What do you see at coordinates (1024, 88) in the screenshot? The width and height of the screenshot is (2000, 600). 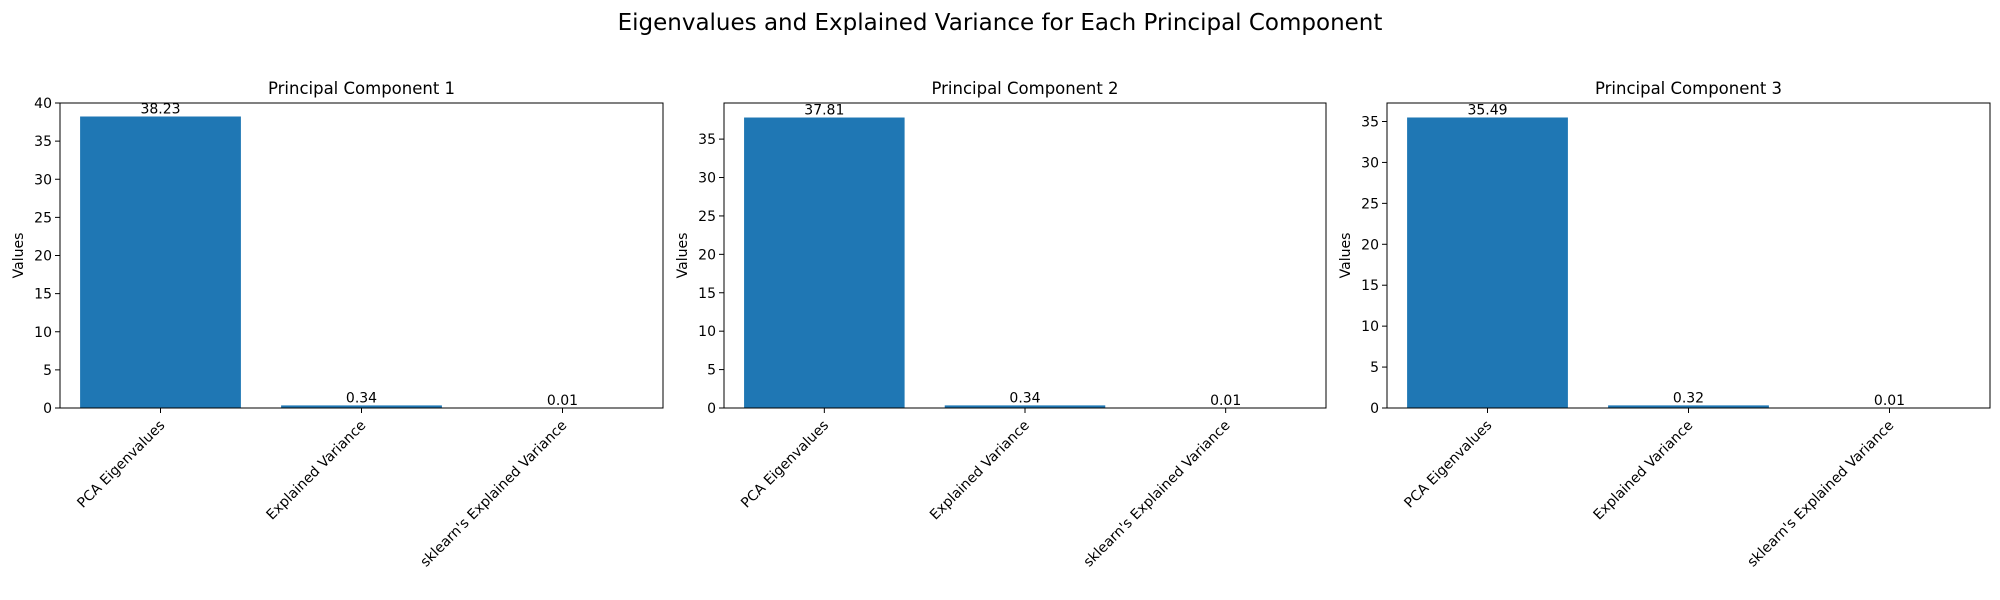 I see `subplot-title: Principal Component 2` at bounding box center [1024, 88].